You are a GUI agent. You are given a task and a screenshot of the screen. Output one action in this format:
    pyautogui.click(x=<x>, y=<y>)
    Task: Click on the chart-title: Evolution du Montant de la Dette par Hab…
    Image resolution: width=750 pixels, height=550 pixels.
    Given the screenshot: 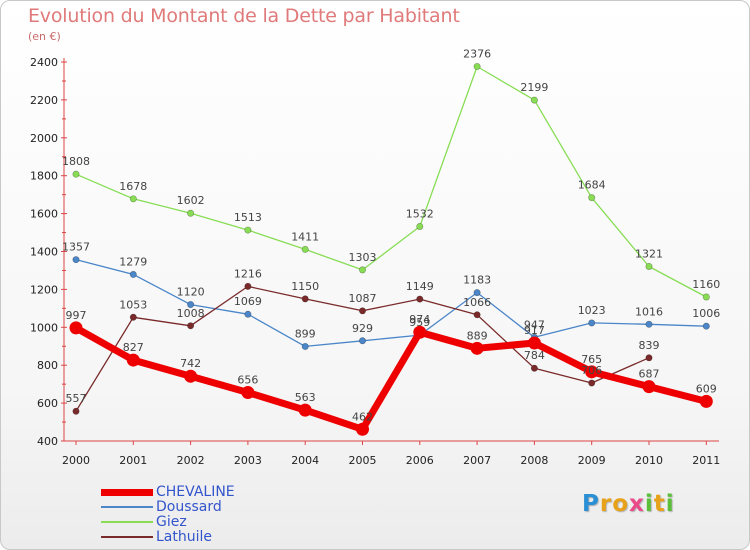 What is the action you would take?
    pyautogui.click(x=244, y=16)
    